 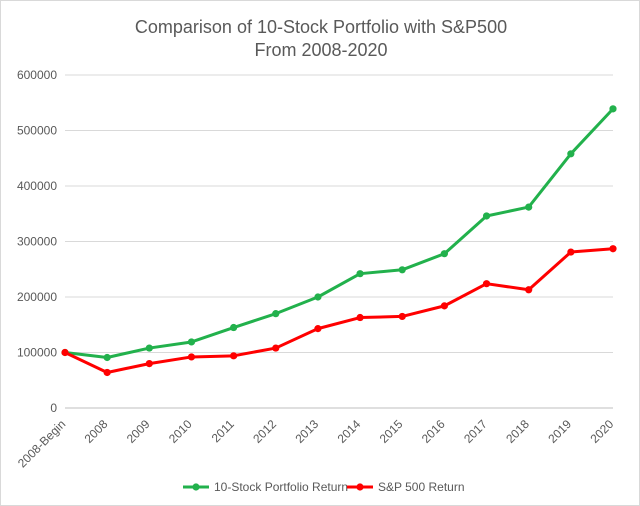 I want to click on y-tick-label: 0, so click(x=53, y=408).